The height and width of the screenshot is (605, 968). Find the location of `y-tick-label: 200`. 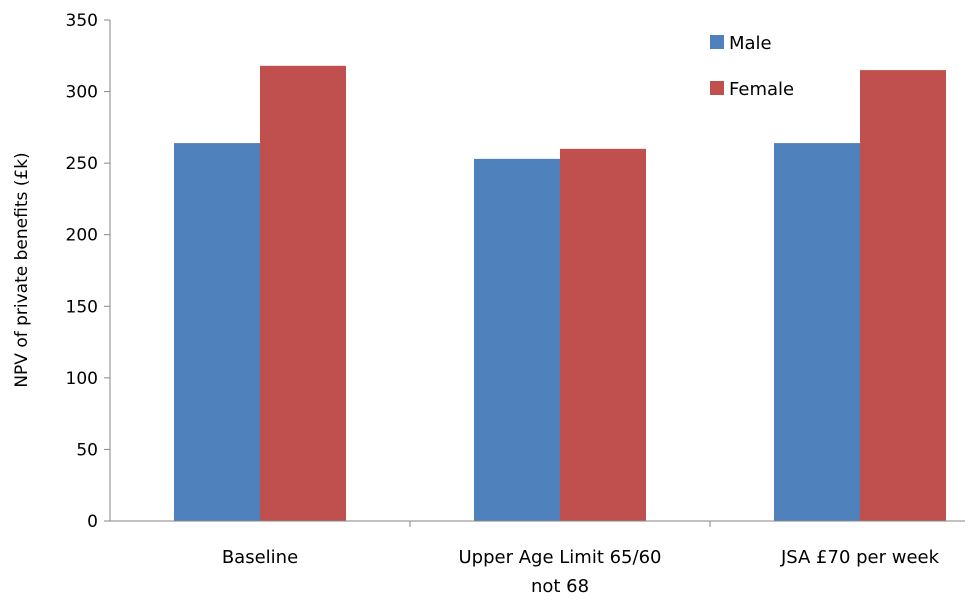

y-tick-label: 200 is located at coordinates (82, 236).